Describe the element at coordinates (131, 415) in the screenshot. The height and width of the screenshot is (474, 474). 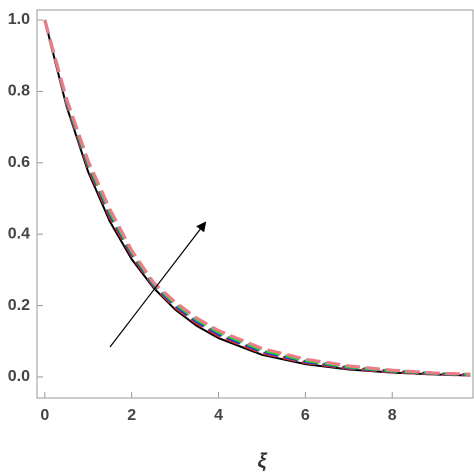
I see `x-tick-label: 2` at that location.